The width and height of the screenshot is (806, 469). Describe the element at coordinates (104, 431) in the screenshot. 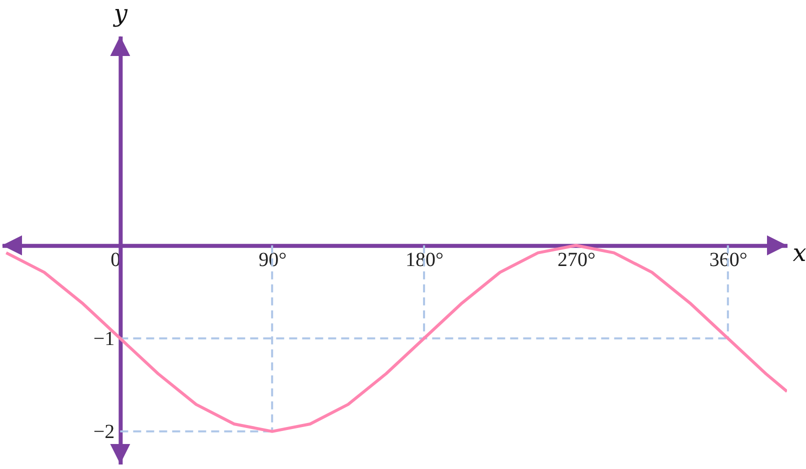

I see `y-tick-label: −2` at that location.